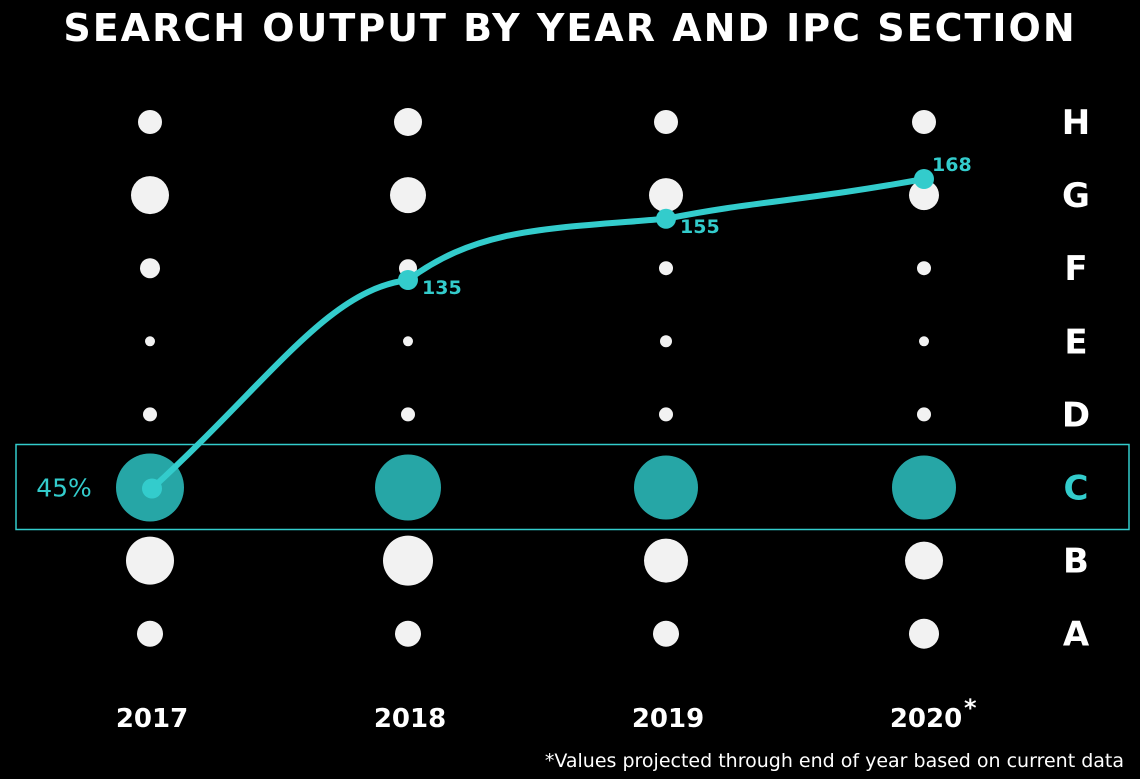  Describe the element at coordinates (666, 268) in the screenshot. I see `bubble-F-2019` at that location.